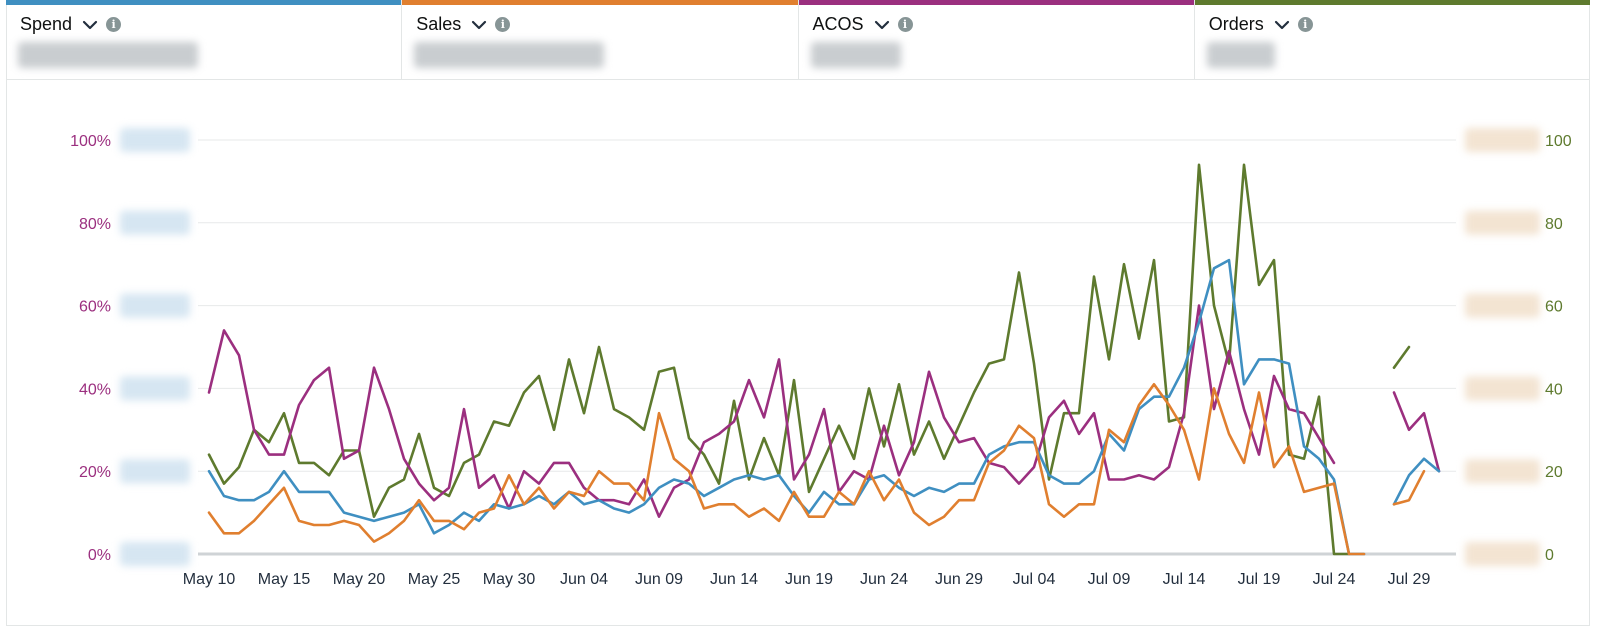 The height and width of the screenshot is (633, 1600). What do you see at coordinates (439, 24) in the screenshot?
I see `metric-label: Sales` at bounding box center [439, 24].